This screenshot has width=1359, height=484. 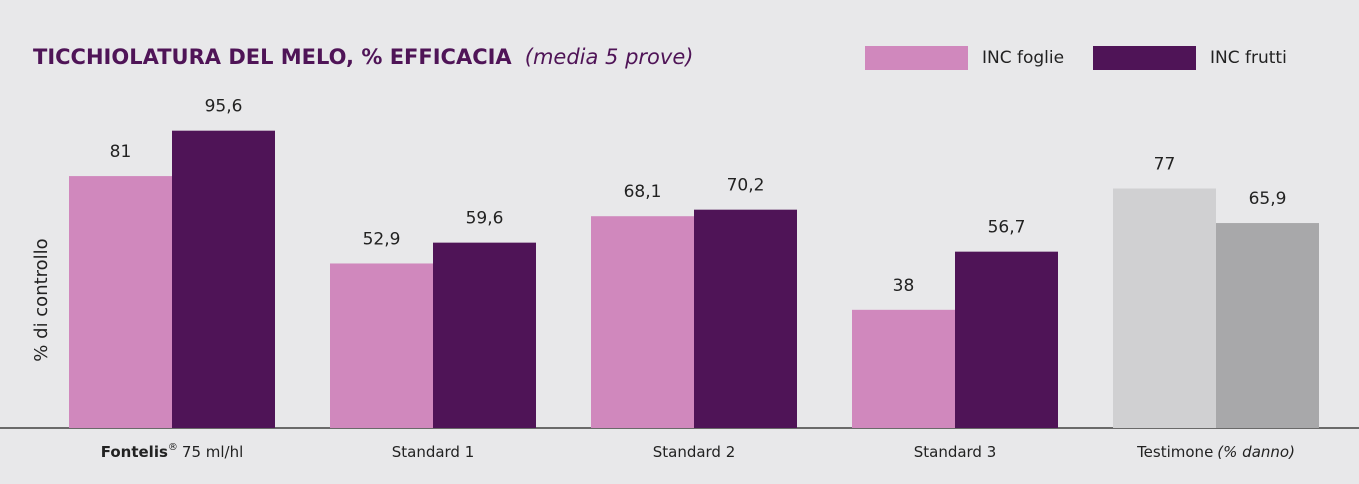 I want to click on data-label: 81, so click(x=121, y=152).